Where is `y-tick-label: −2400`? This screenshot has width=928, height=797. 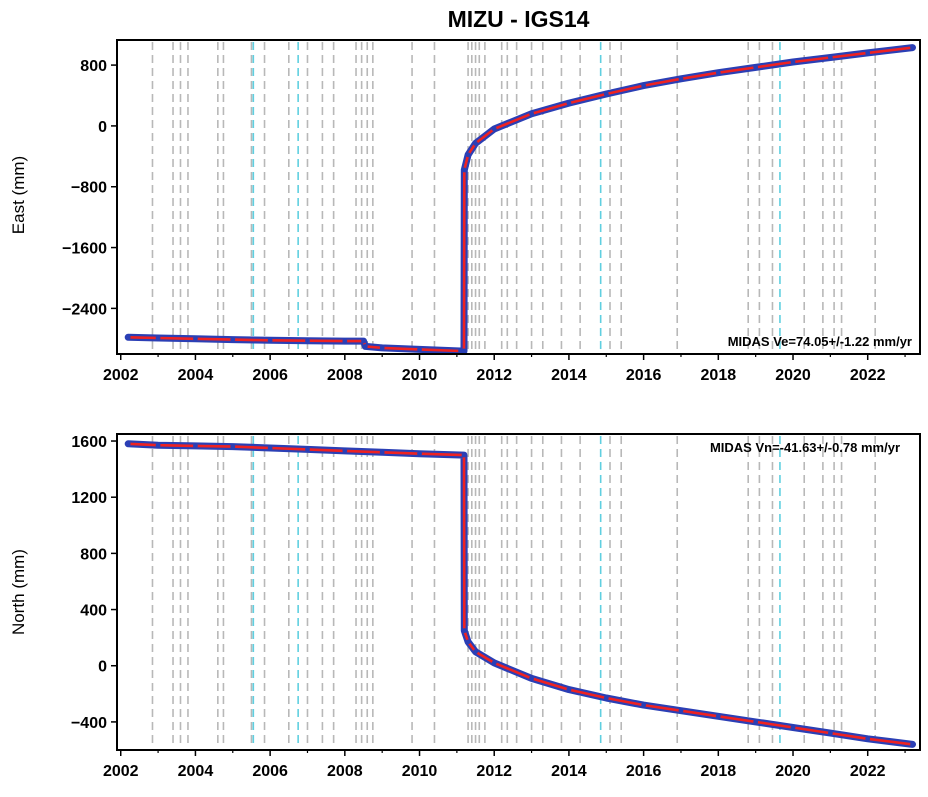 y-tick-label: −2400 is located at coordinates (84, 309).